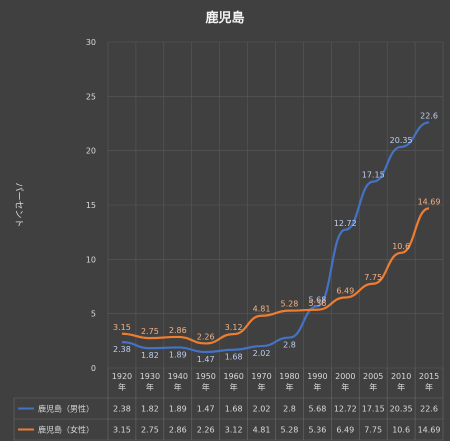  What do you see at coordinates (262, 409) in the screenshot?
I see `table-cell: 2.02` at bounding box center [262, 409].